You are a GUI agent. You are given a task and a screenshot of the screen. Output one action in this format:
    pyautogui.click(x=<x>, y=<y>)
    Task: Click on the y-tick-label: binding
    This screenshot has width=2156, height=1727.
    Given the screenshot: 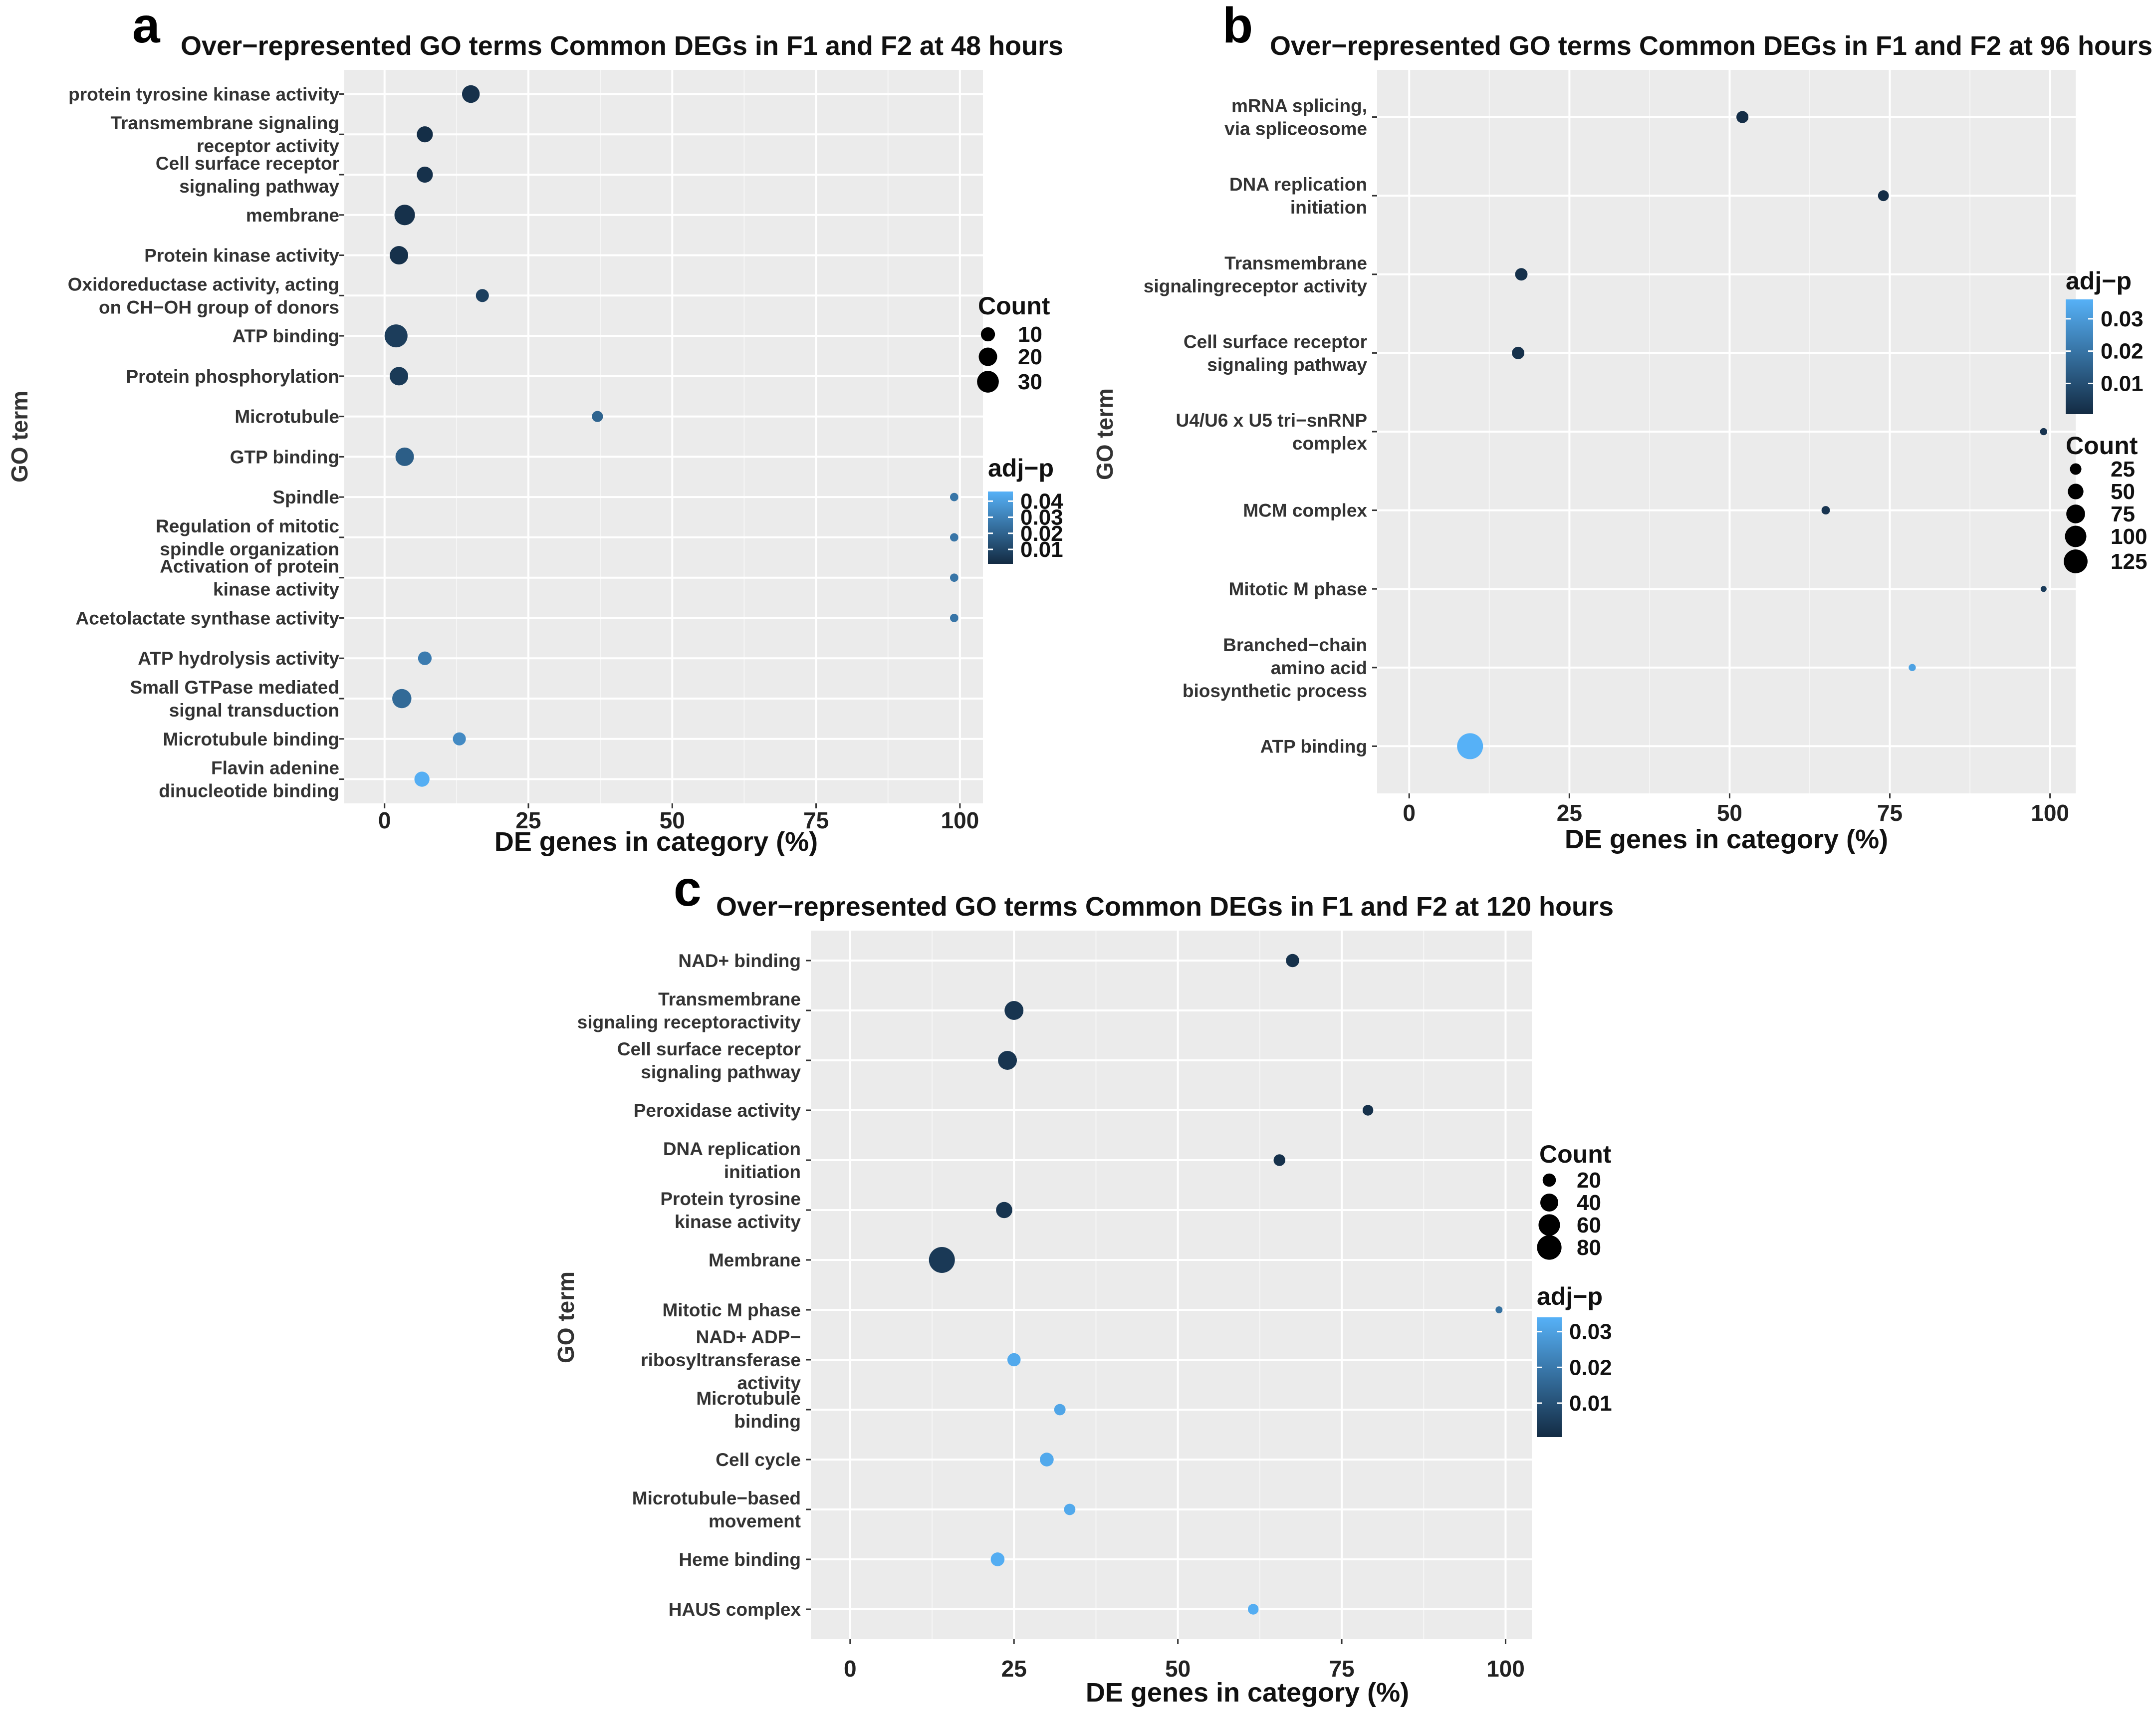 What is the action you would take?
    pyautogui.click(x=768, y=1421)
    